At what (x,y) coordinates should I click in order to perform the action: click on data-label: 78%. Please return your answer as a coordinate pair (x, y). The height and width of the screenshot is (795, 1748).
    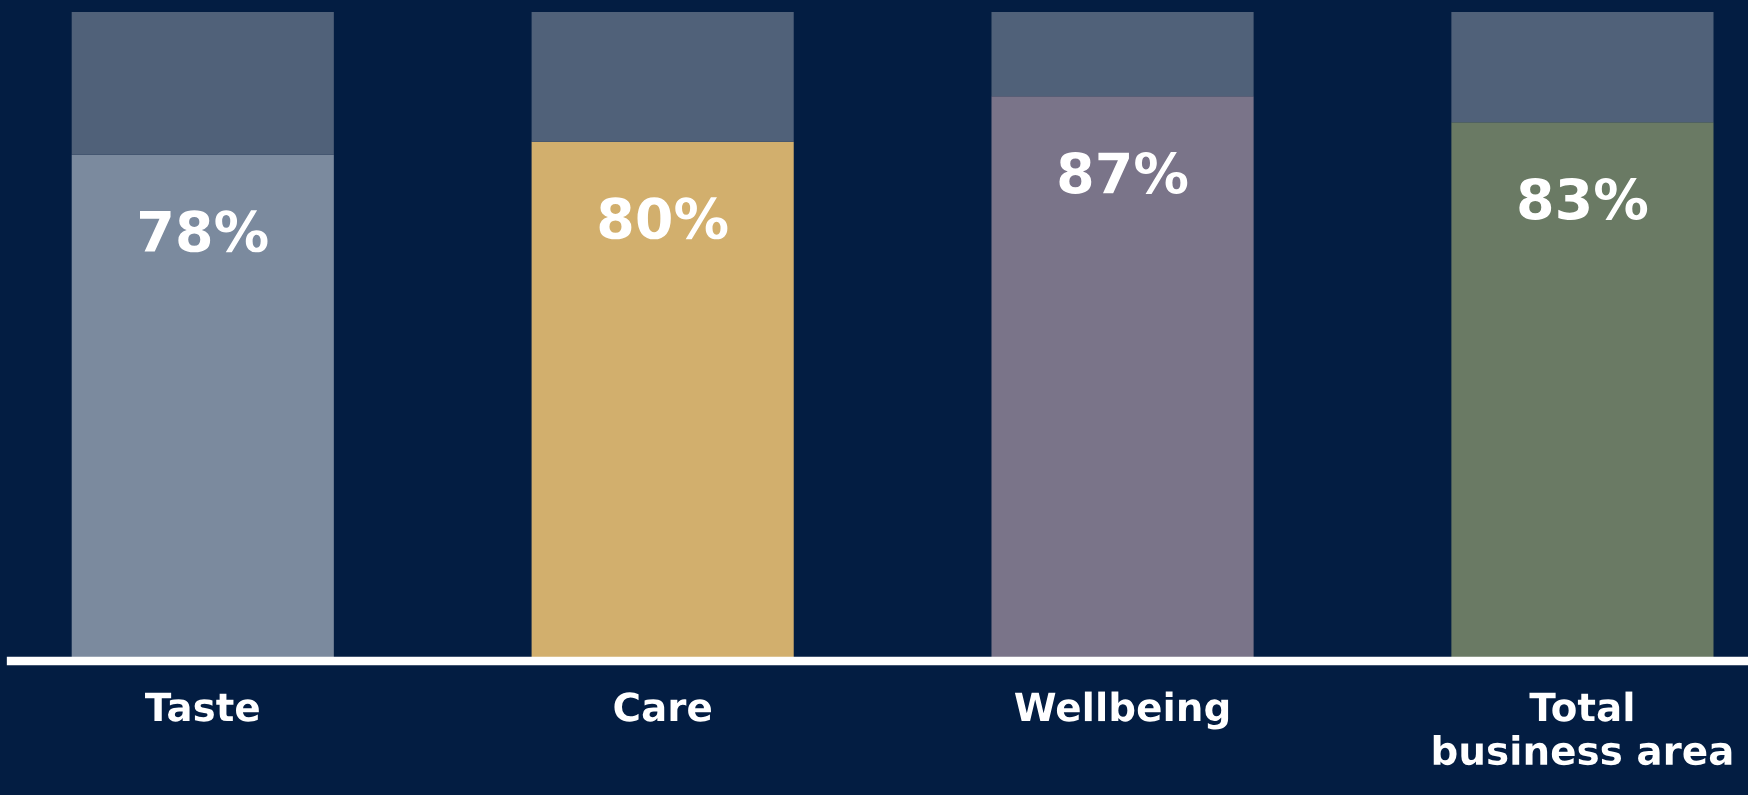
    Looking at the image, I should click on (204, 231).